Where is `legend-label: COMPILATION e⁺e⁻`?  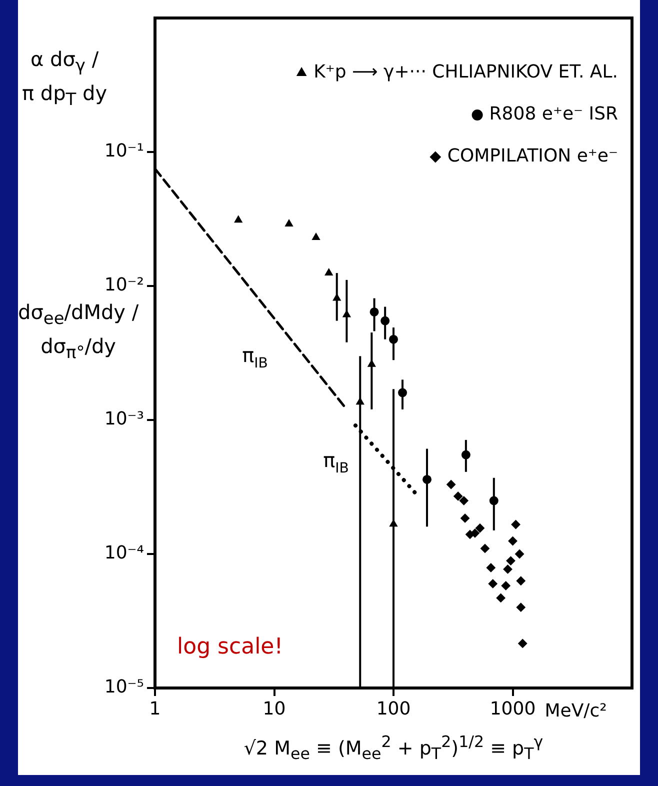 legend-label: COMPILATION e⁺e⁻ is located at coordinates (532, 156).